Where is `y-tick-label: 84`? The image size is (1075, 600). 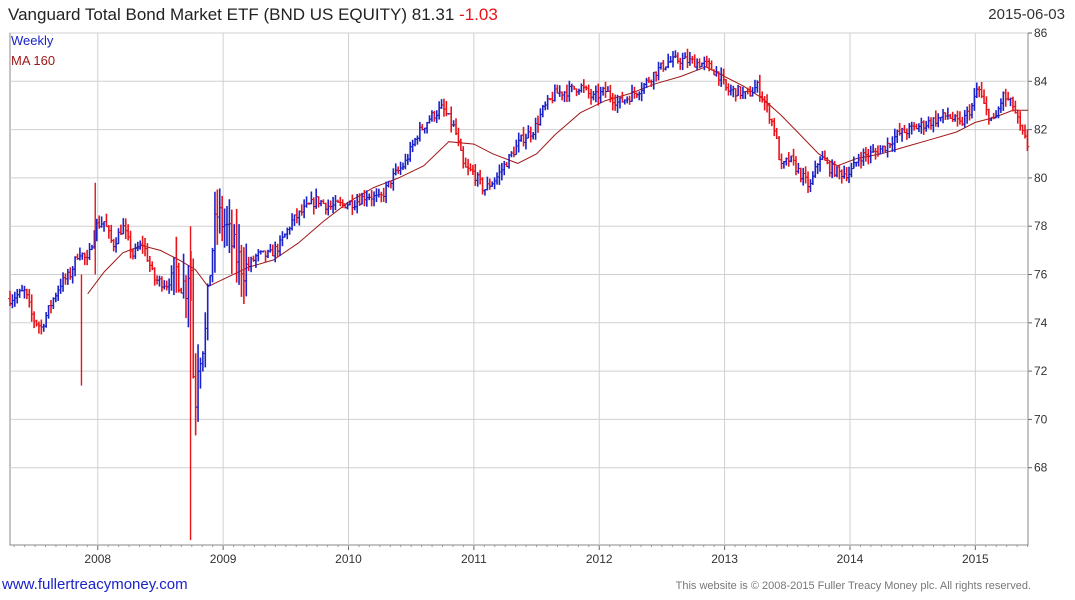
y-tick-label: 84 is located at coordinates (1041, 81).